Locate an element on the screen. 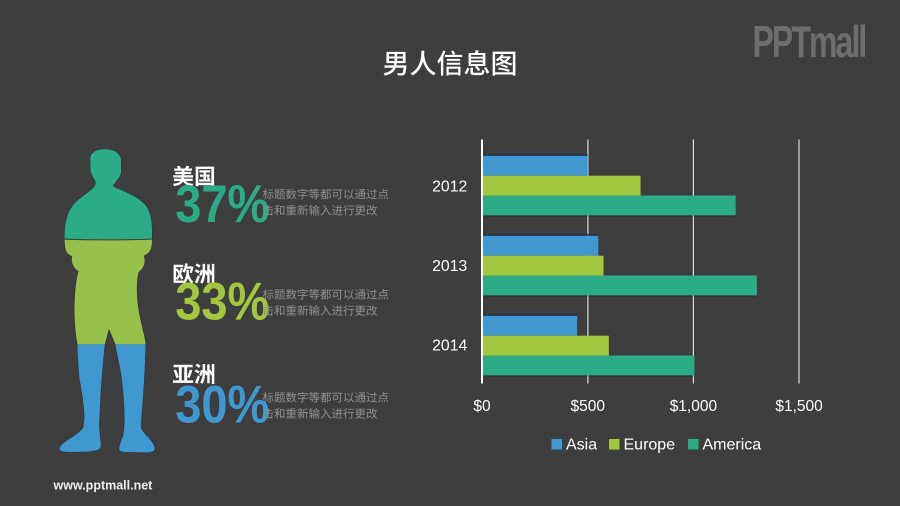 The height and width of the screenshot is (506, 900). svg-text: America is located at coordinates (732, 444).